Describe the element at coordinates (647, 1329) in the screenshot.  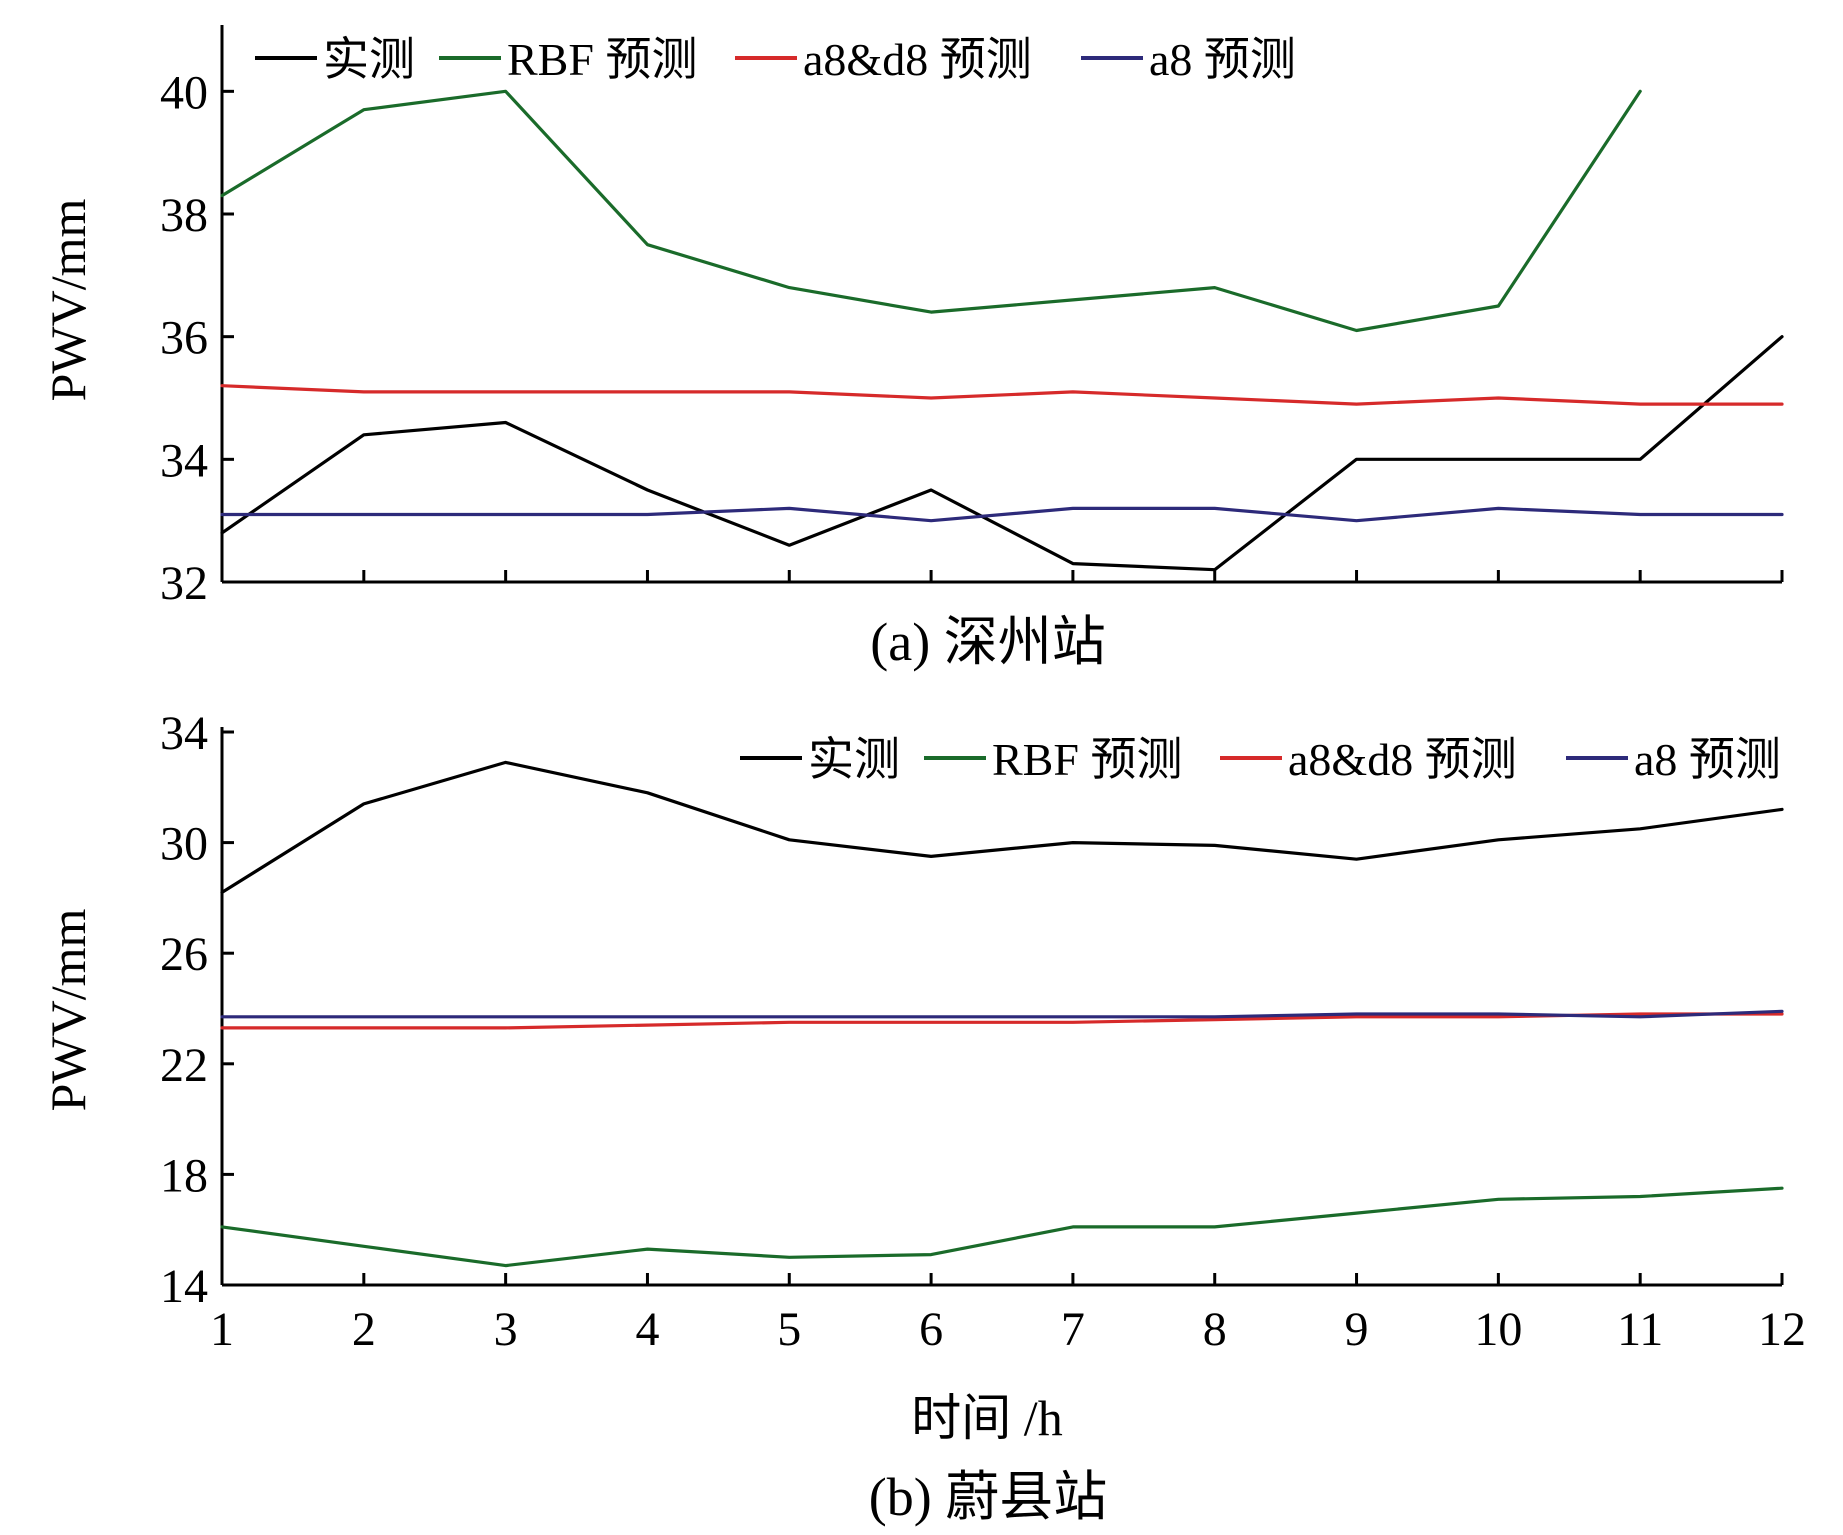
I see `x-tick-label: 4` at that location.